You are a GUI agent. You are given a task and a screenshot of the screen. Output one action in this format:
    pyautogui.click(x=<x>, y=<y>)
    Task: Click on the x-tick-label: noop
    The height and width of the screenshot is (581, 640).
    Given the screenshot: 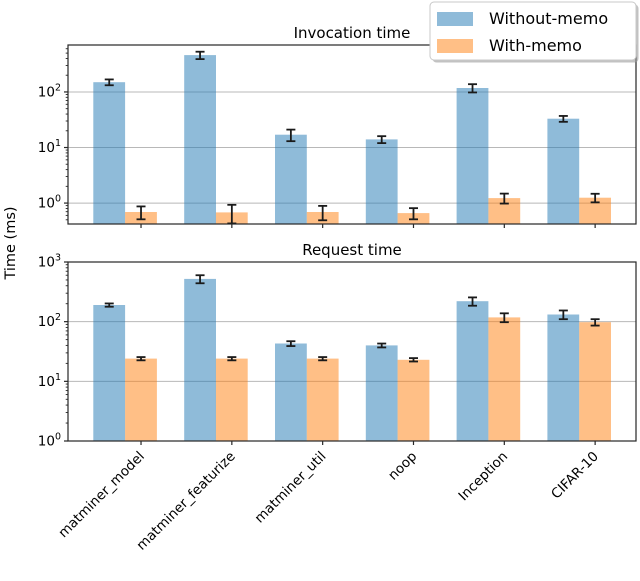 What is the action you would take?
    pyautogui.click(x=402, y=466)
    